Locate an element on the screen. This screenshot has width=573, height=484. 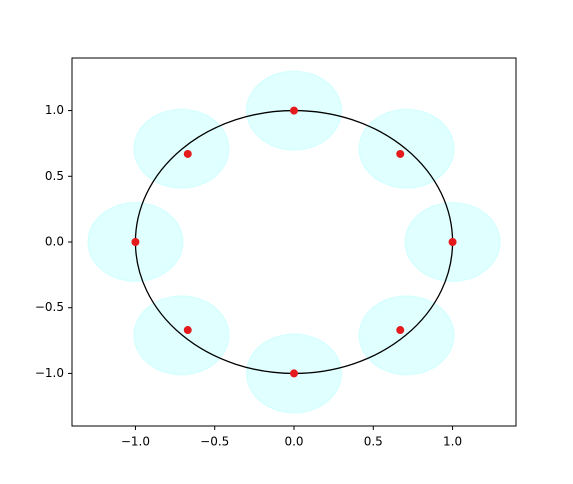
x-tick-label: −0.5 is located at coordinates (214, 442).